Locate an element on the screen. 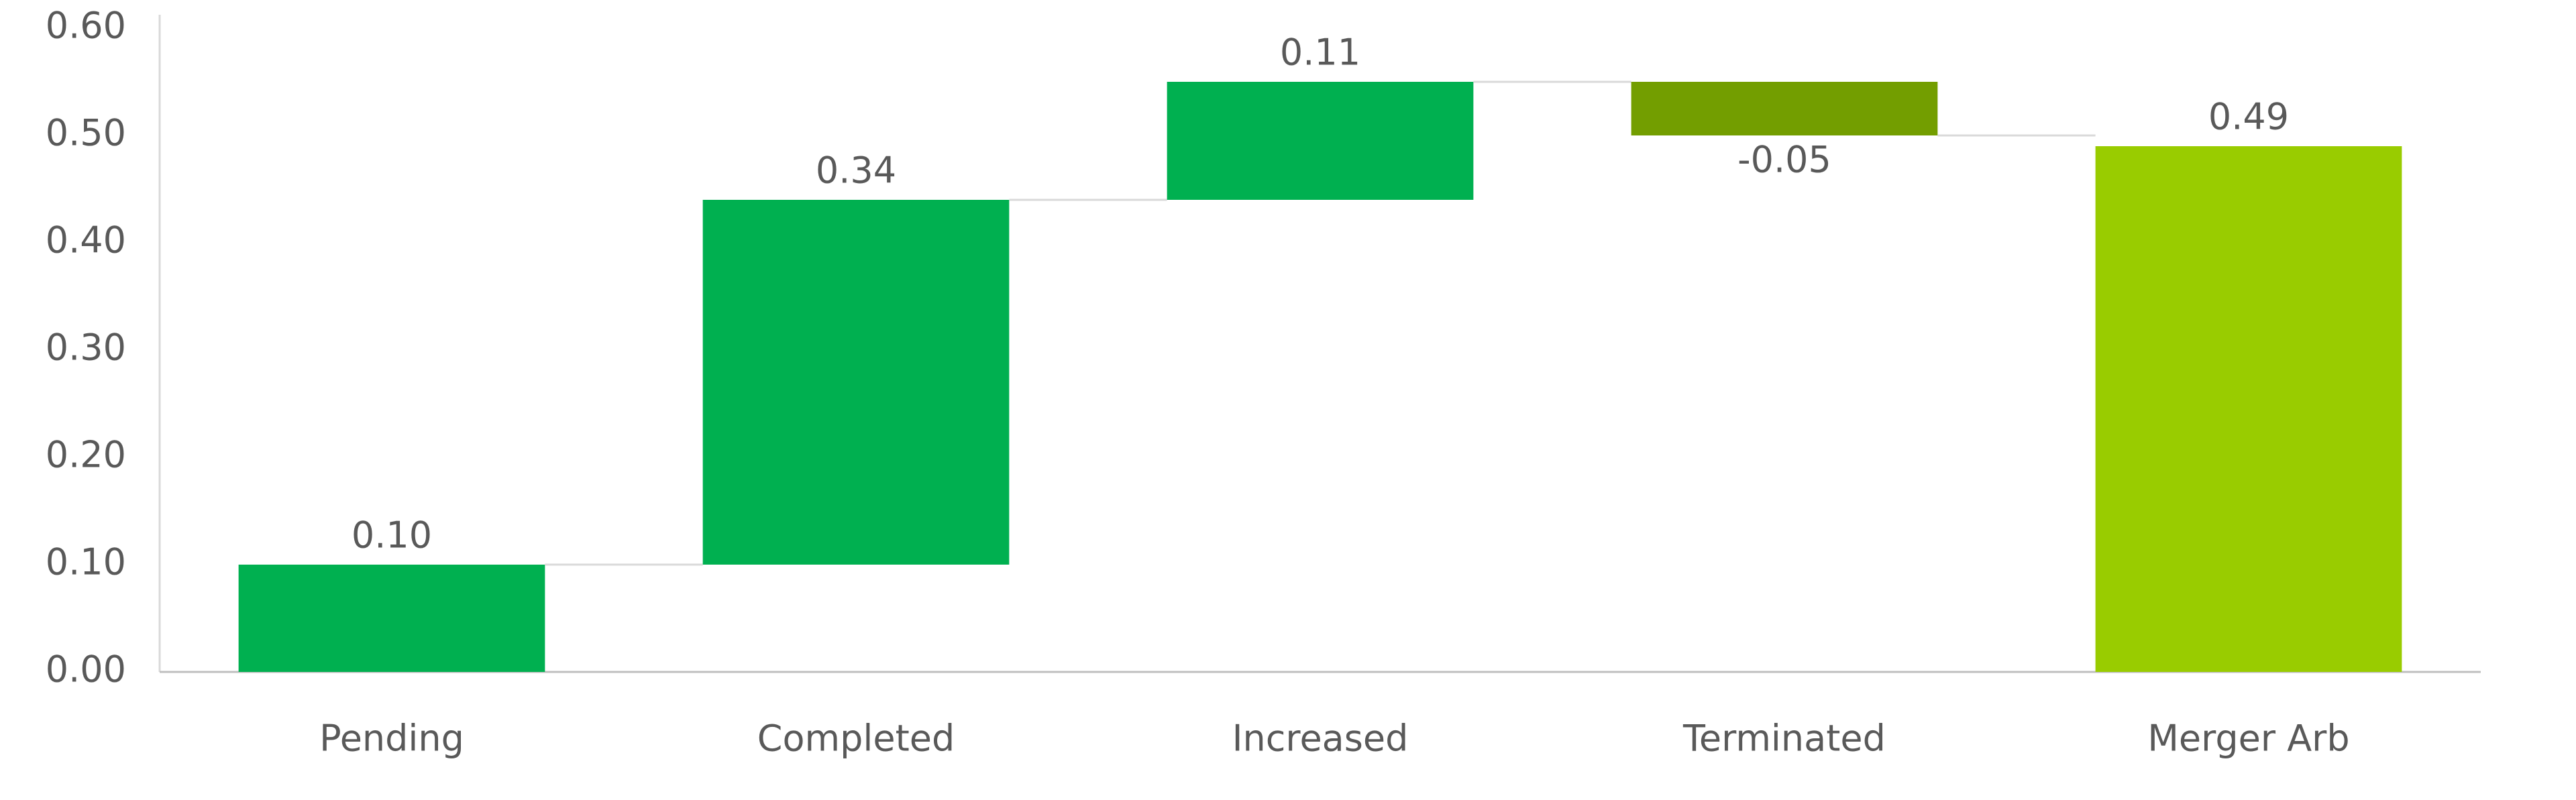 This screenshot has width=2576, height=800. y-tick-label: 0.60 is located at coordinates (86, 26).